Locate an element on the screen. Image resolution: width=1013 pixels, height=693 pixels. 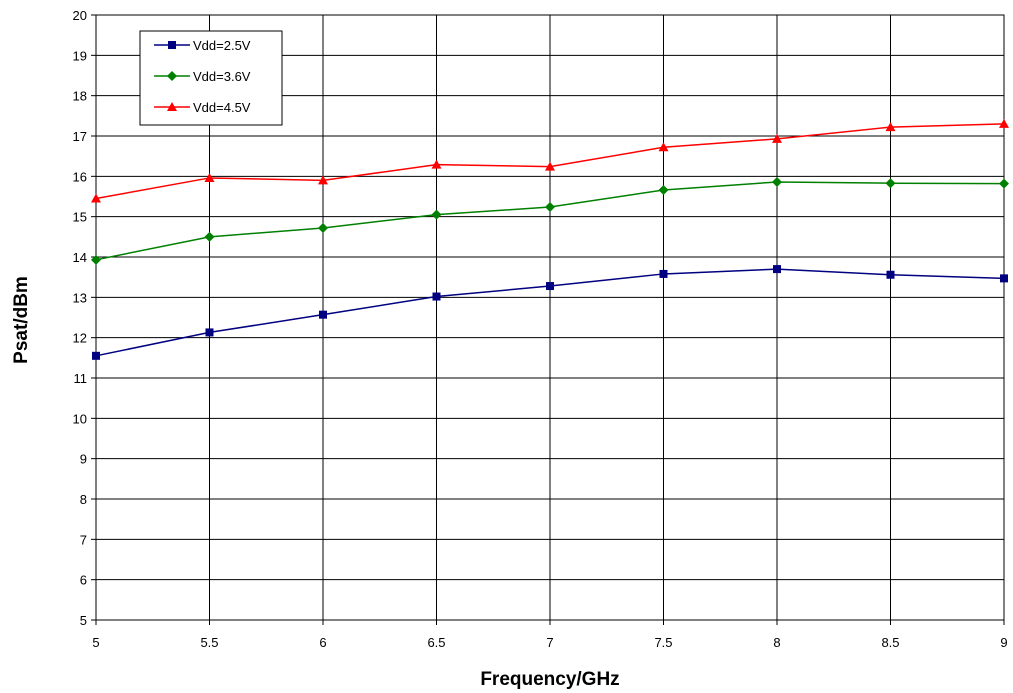
legend-label: Vdd=4.5V is located at coordinates (222, 107).